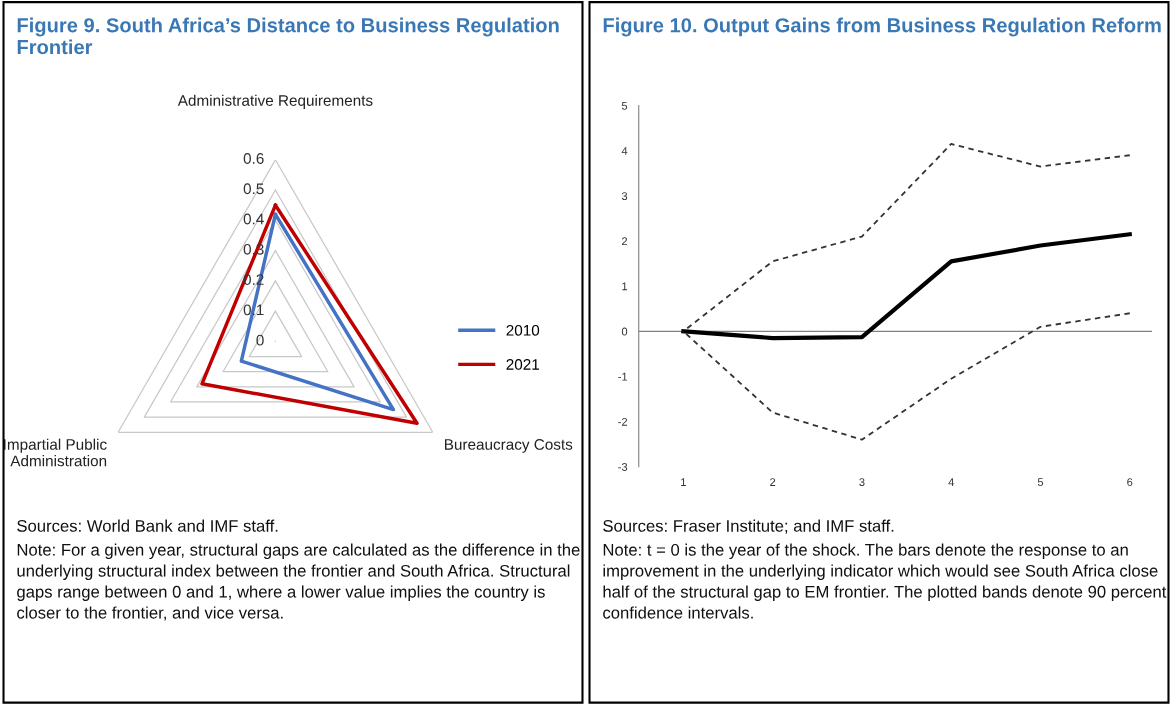 The width and height of the screenshot is (1172, 704). What do you see at coordinates (298, 582) in the screenshot?
I see `text: Note: For a given year, structural gaps are calculated as the difference in the underlying structural index between the frontier and South Africa. Structural gaps range between 0 and 1, where a lower value implies the country is closer to the frontier, and vice versa.` at bounding box center [298, 582].